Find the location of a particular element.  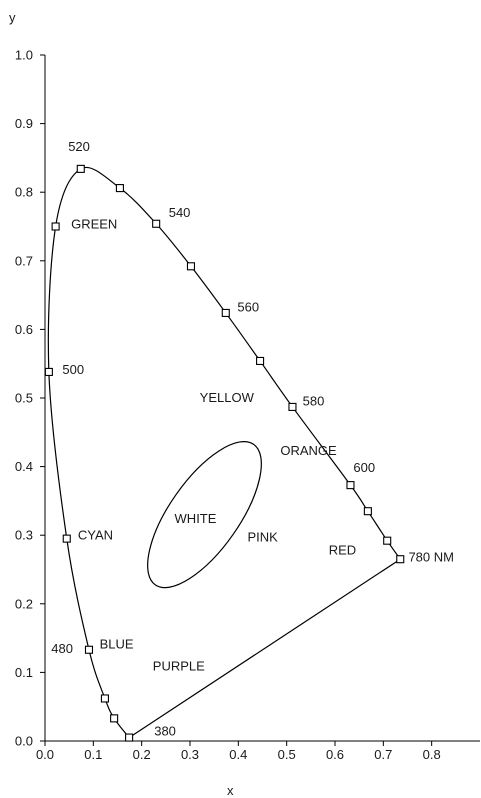

y-tick-label: 0.6 is located at coordinates (24, 329).